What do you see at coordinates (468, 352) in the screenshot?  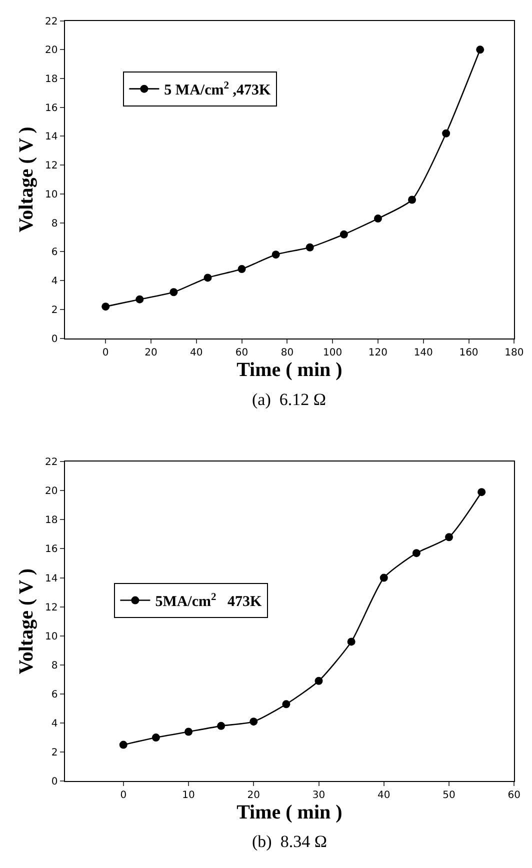 I see `x-tick-label: 160` at bounding box center [468, 352].